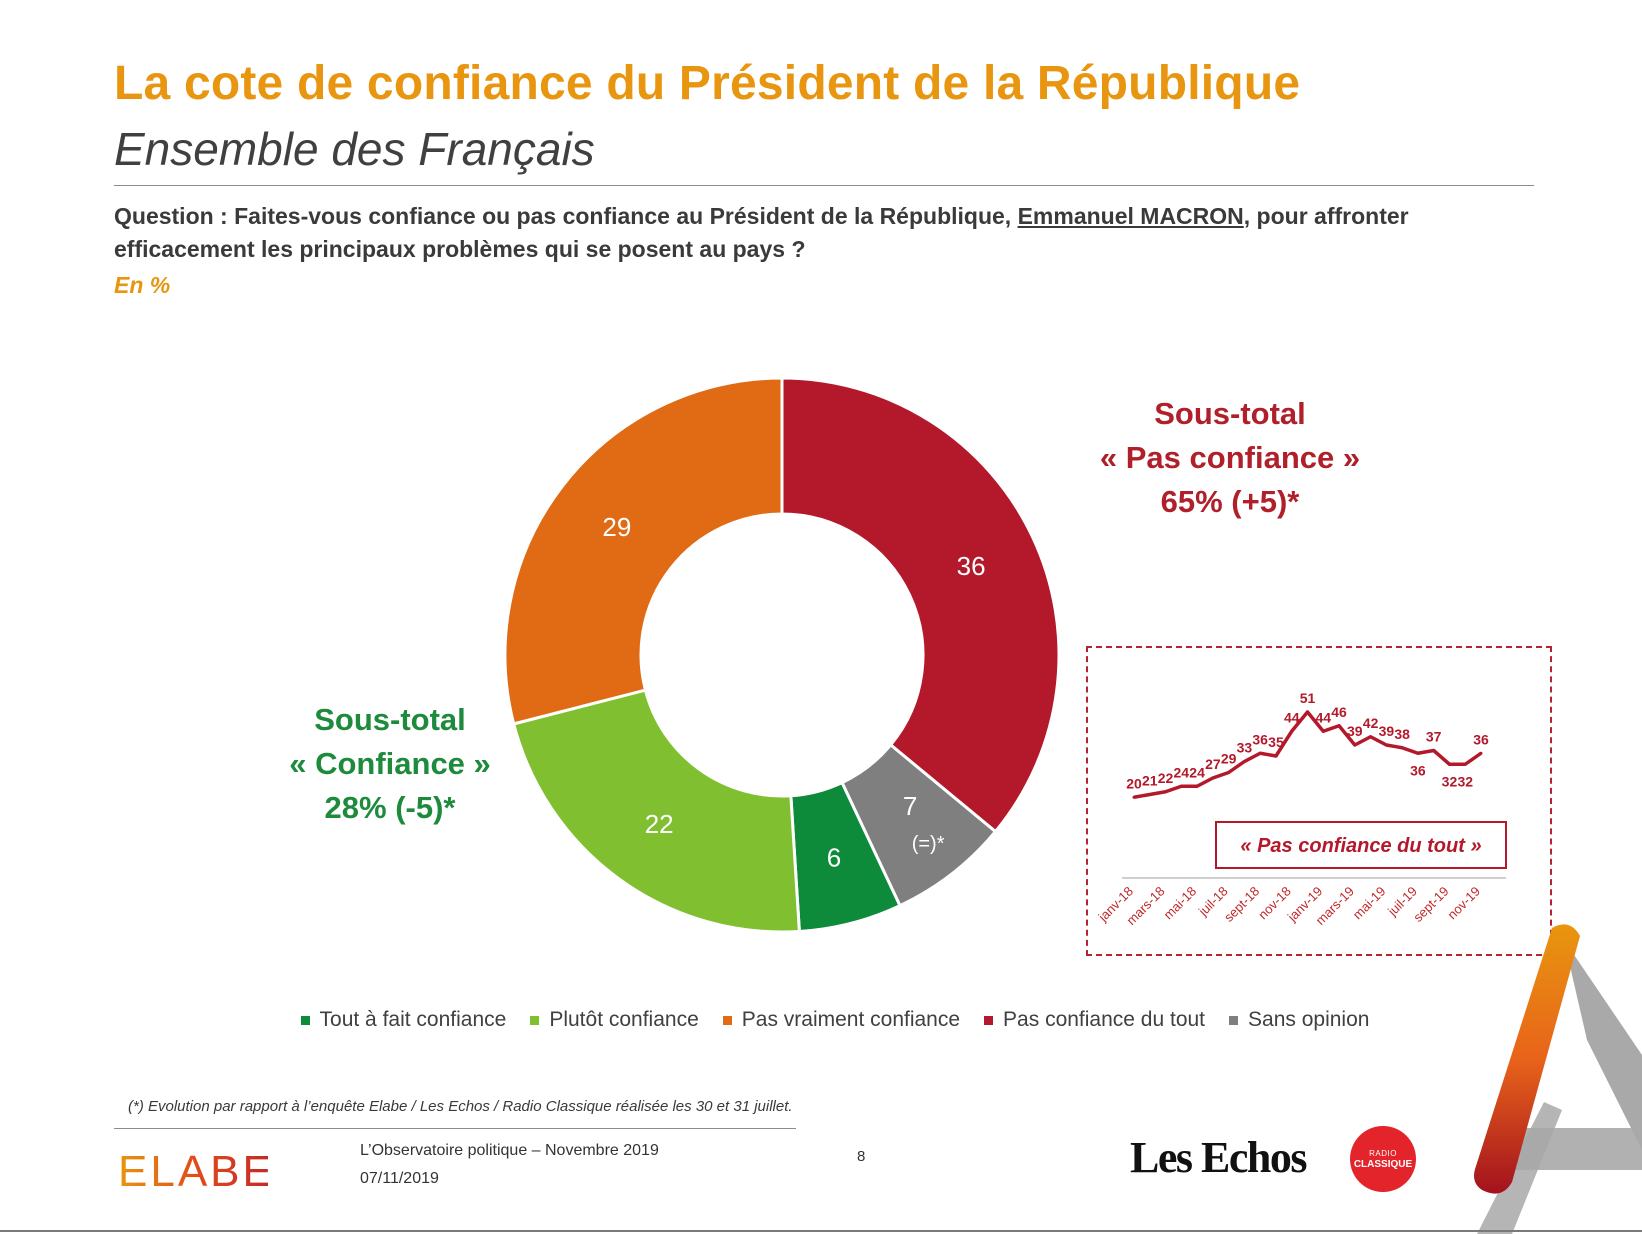 This screenshot has height=1234, width=1642. What do you see at coordinates (1603, 1045) in the screenshot?
I see `triangle-gray-right` at bounding box center [1603, 1045].